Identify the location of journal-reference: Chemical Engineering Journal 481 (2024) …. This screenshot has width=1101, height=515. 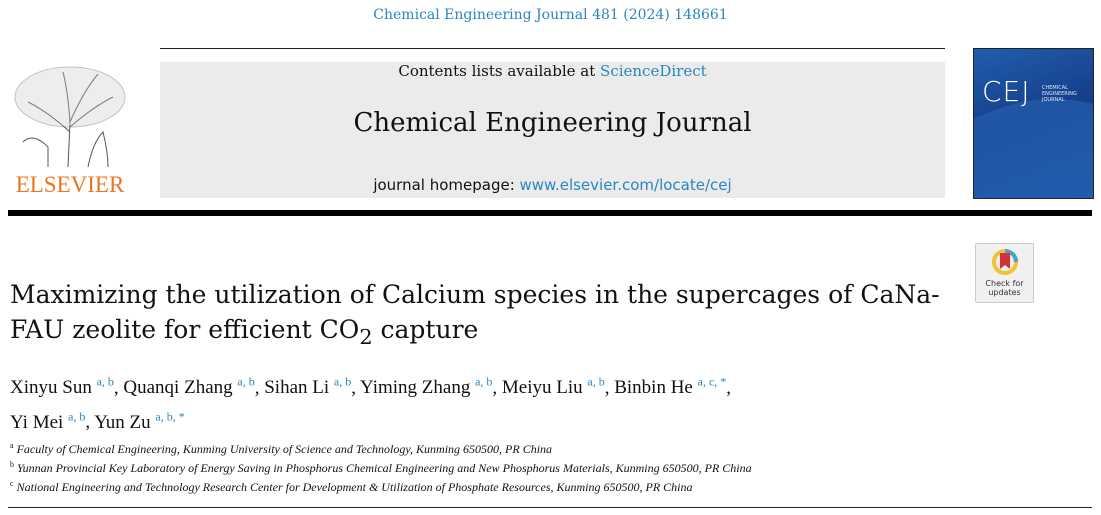
(550, 15).